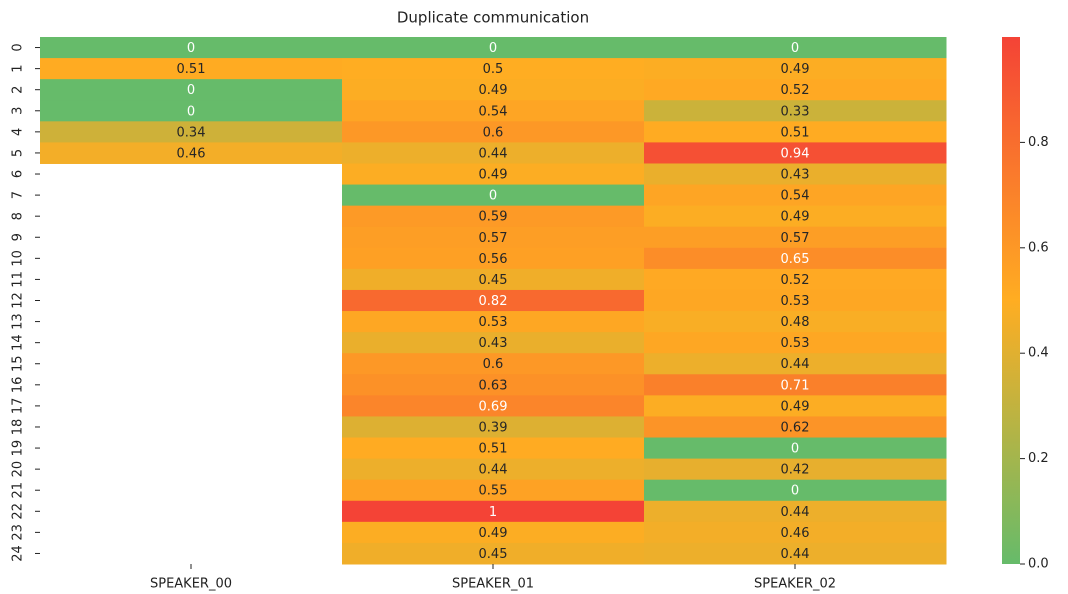 The image size is (1068, 594). Describe the element at coordinates (18, 195) in the screenshot. I see `y-tick-label: 7` at that location.